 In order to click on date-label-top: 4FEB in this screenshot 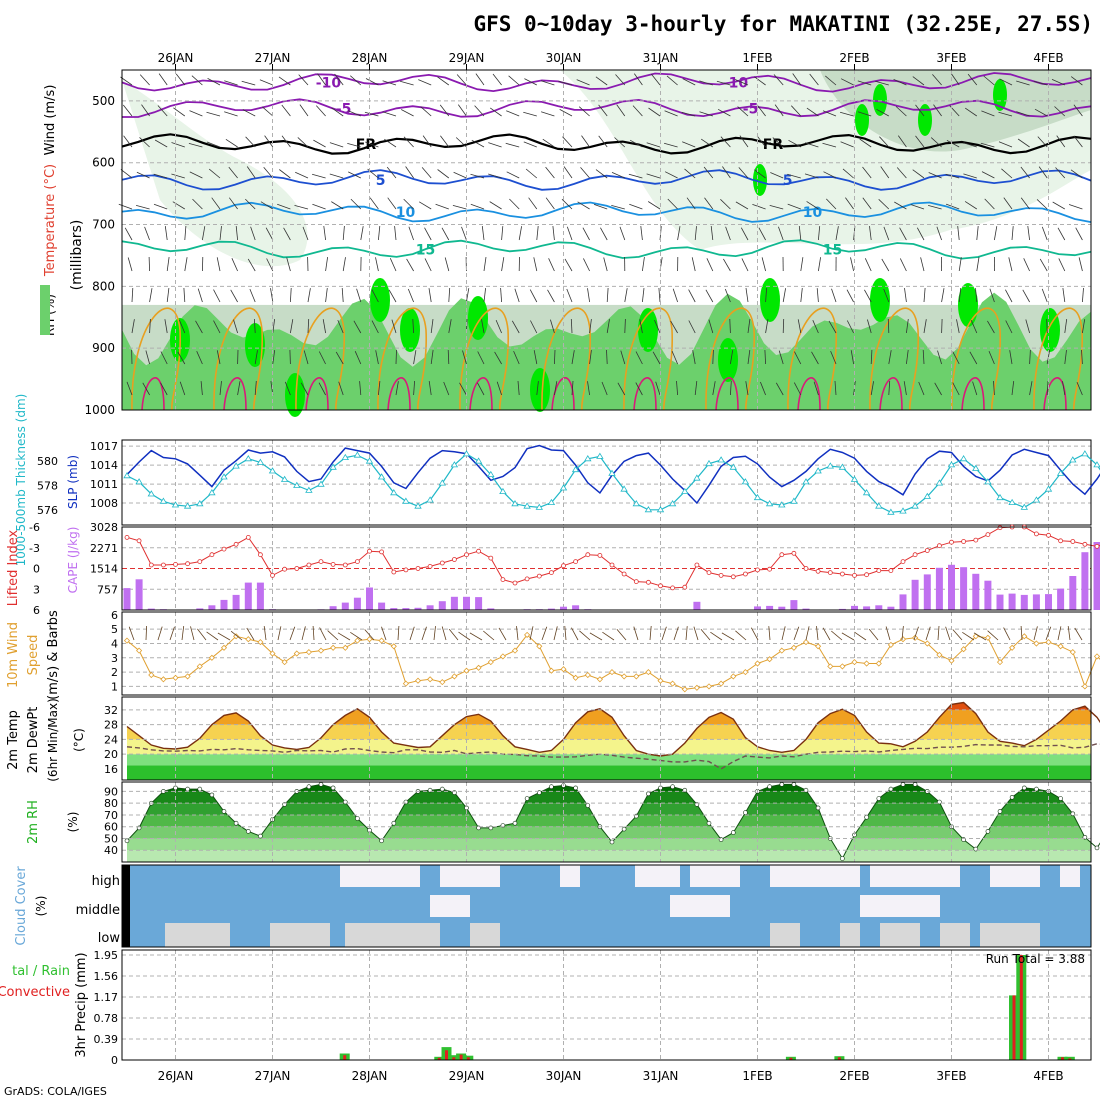, I will do `click(1048, 58)`.